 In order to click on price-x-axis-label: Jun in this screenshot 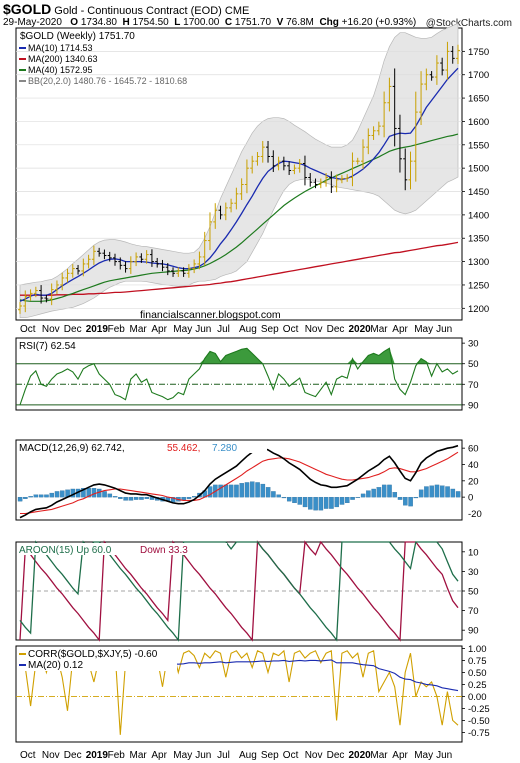, I will do `click(203, 329)`.